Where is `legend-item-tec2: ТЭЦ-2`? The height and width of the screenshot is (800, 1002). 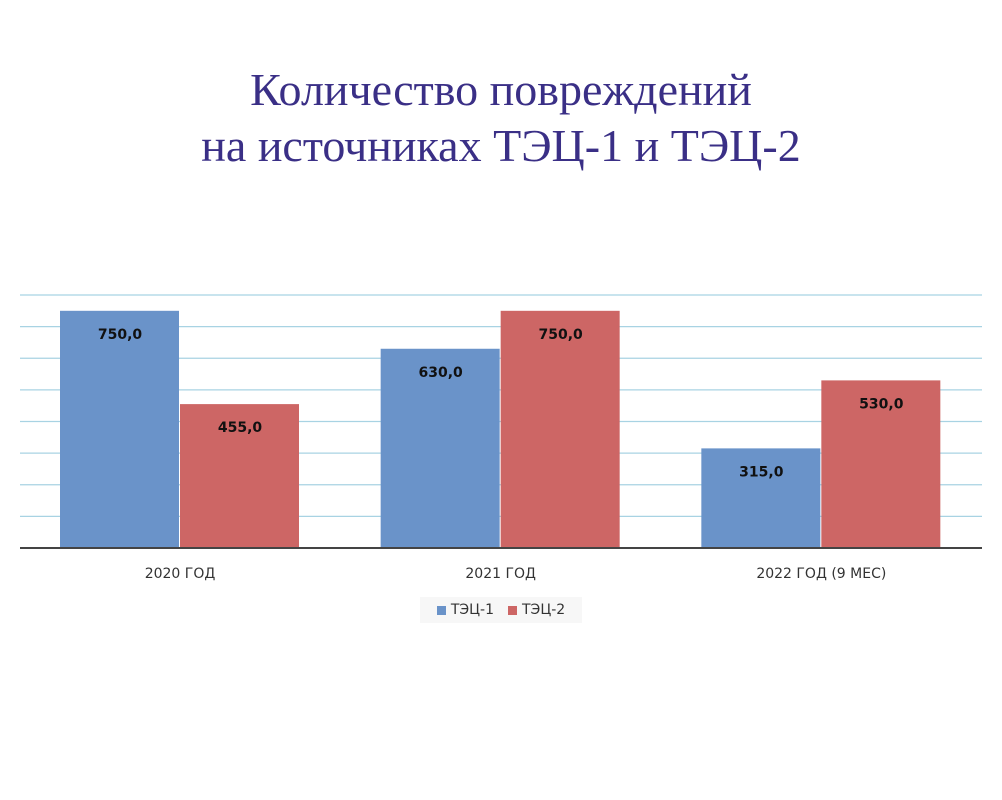 legend-item-tec2: ТЭЦ-2 is located at coordinates (536, 610).